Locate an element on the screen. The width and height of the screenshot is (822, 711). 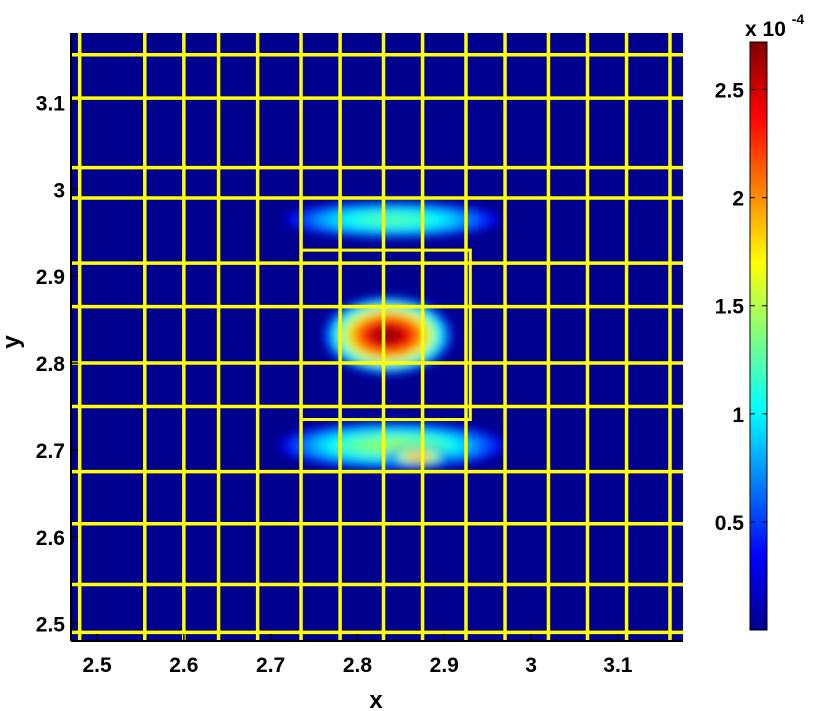
y-tick-label: 2.6 is located at coordinates (50, 538).